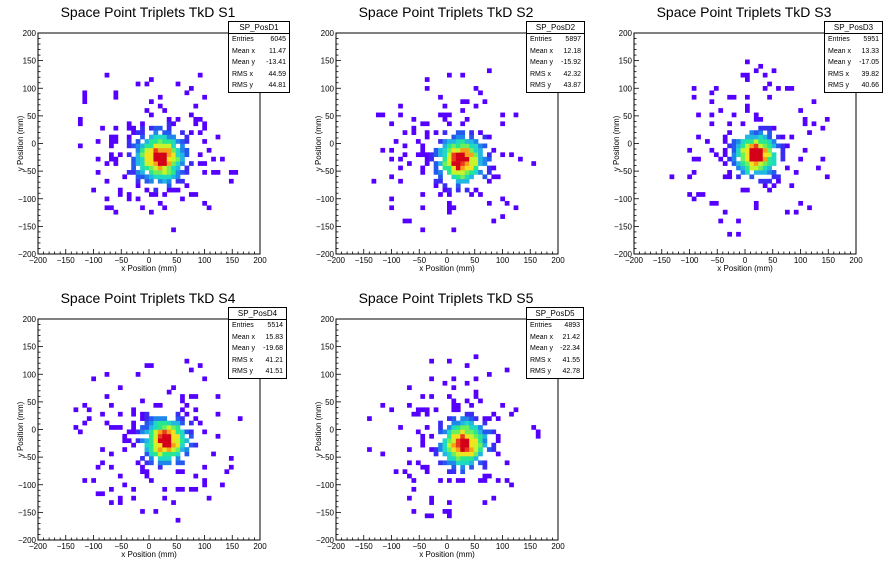 Image resolution: width=896 pixels, height=572 pixels. What do you see at coordinates (259, 28) in the screenshot?
I see `stats-name: SP_PosD1` at bounding box center [259, 28].